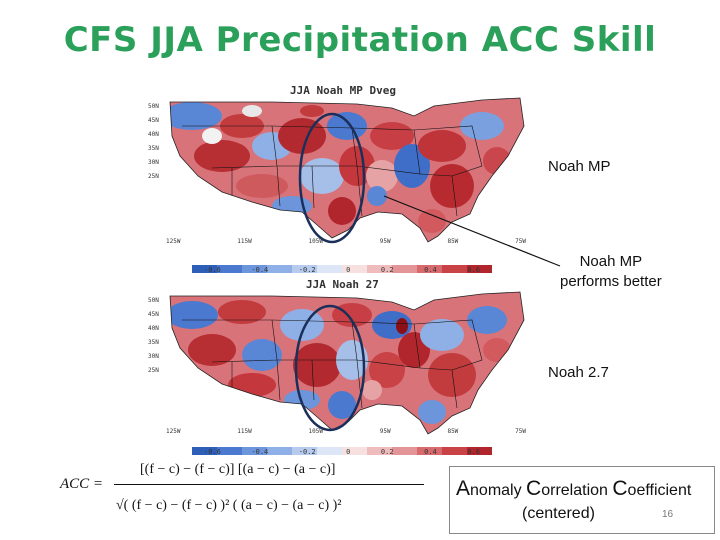 Image resolution: width=720 pixels, height=540 pixels. I want to click on formula-numerator: [(f − c) − (f − c)] [(a − c) − (a − c)], so click(238, 469).